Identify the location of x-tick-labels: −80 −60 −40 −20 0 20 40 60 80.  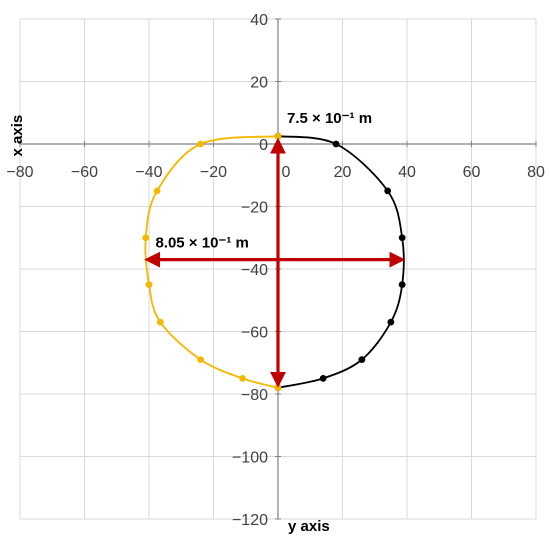
(275, 172).